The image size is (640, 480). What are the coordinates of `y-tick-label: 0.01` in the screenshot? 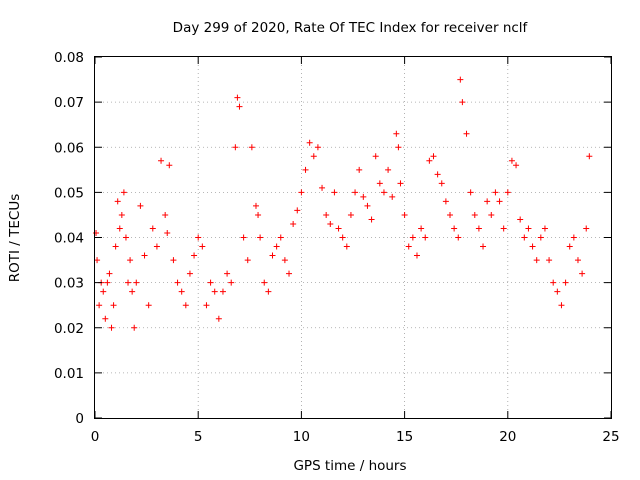 It's located at (69, 374).